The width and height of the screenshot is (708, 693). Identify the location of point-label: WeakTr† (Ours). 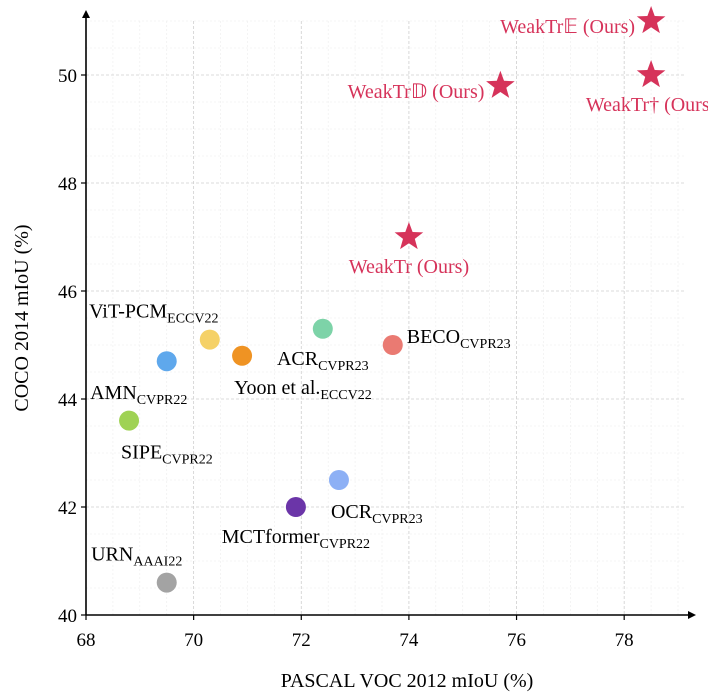
(647, 105).